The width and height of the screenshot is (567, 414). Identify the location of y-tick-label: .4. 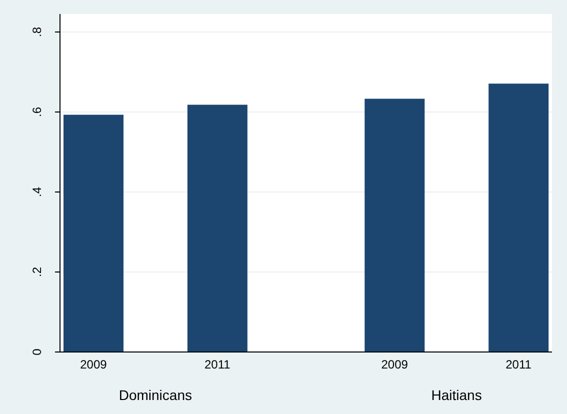
(37, 192).